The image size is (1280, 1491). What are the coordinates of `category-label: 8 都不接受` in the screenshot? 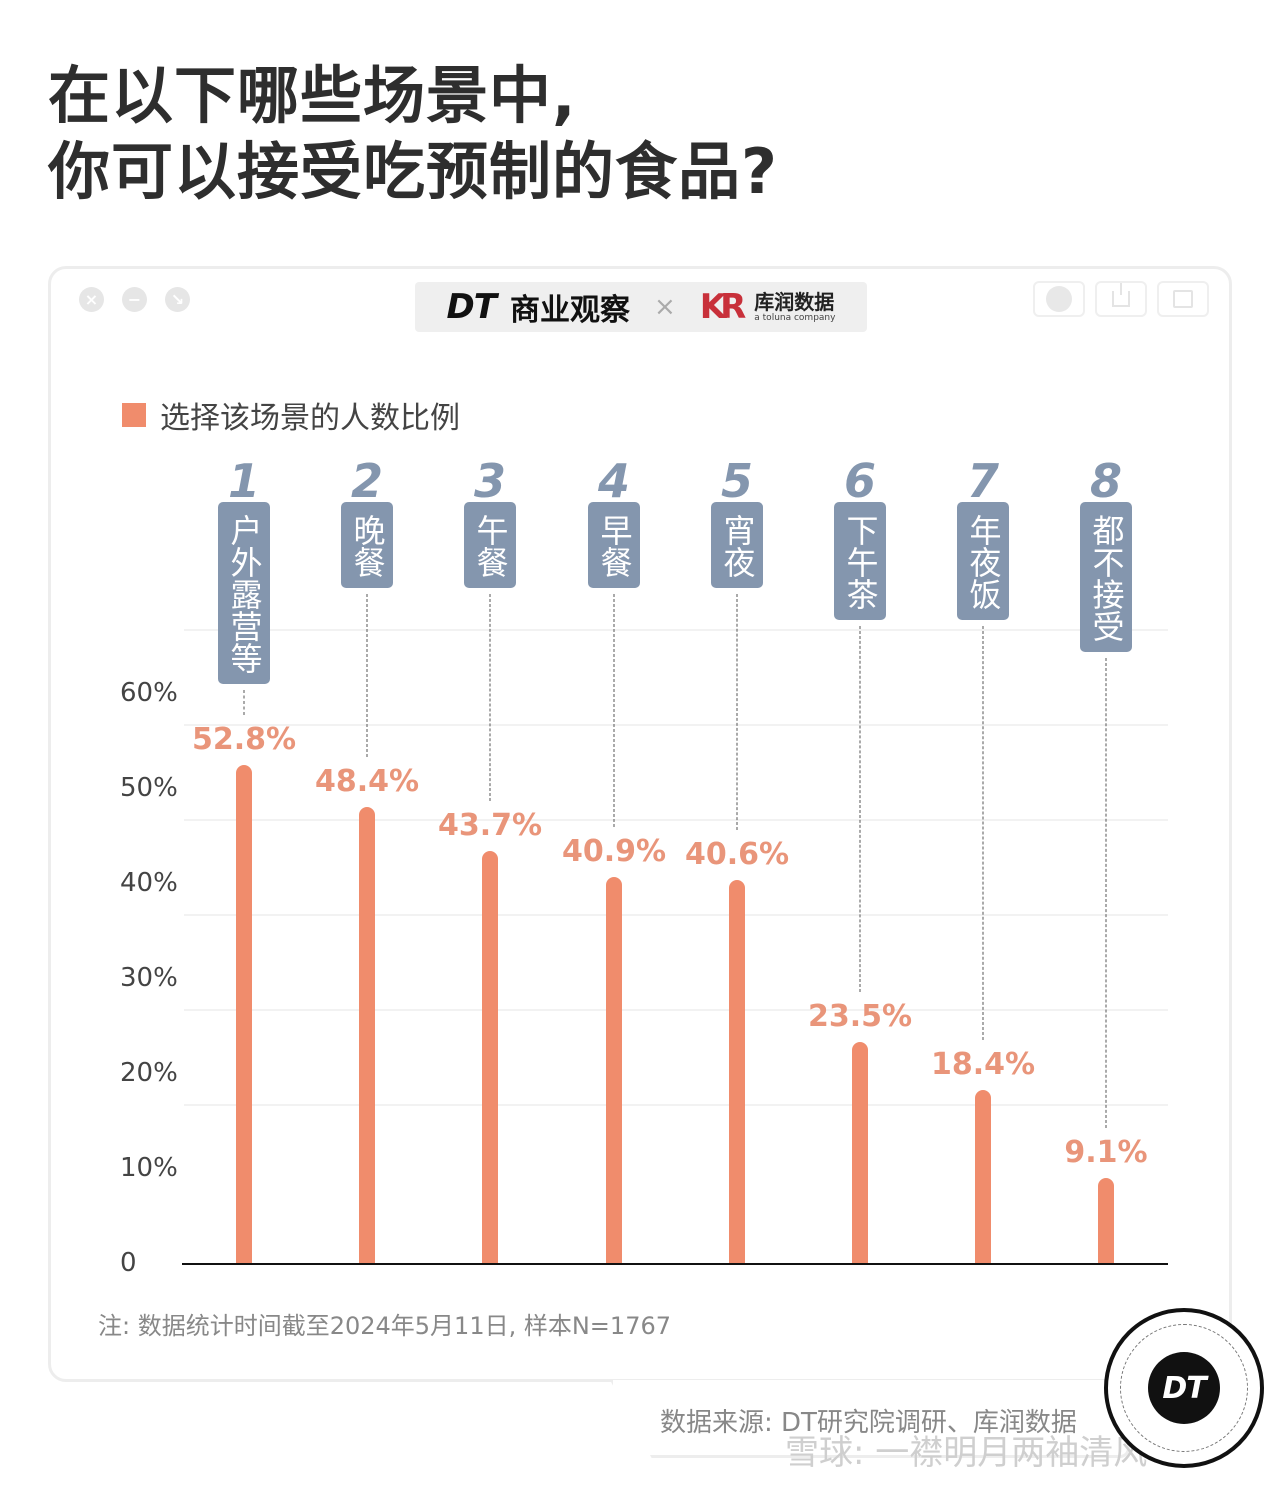 It's located at (1106, 553).